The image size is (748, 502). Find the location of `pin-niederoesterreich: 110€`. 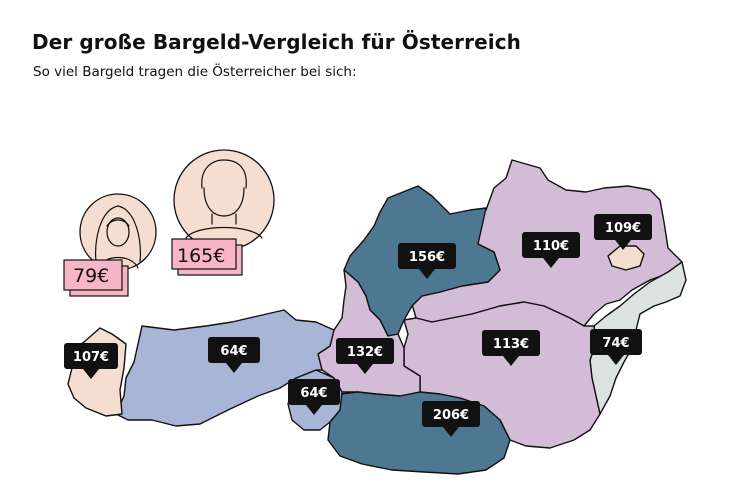

pin-niederoesterreich: 110€ is located at coordinates (551, 250).